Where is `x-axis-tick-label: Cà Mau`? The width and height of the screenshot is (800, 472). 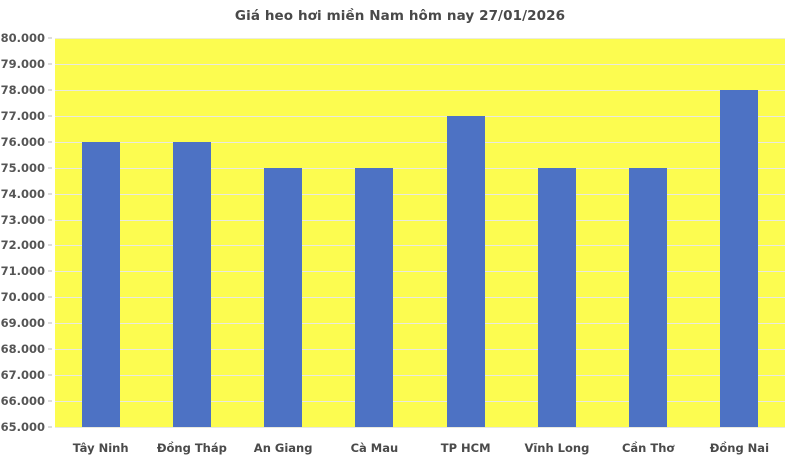
x-axis-tick-label: Cà Mau is located at coordinates (374, 448).